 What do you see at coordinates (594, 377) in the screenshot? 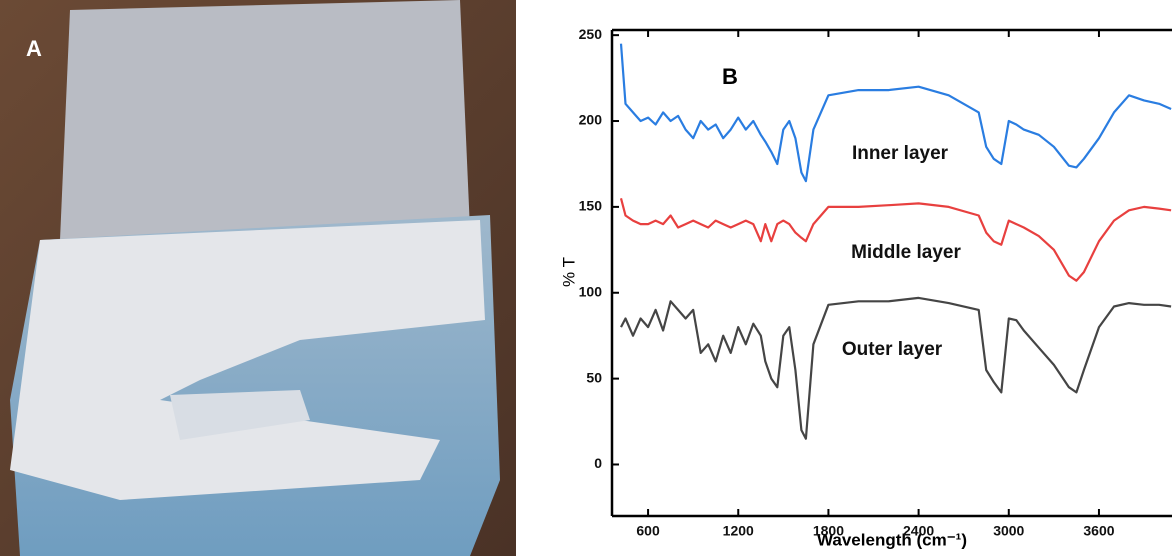
I see `y-tick-label: 50` at bounding box center [594, 377].